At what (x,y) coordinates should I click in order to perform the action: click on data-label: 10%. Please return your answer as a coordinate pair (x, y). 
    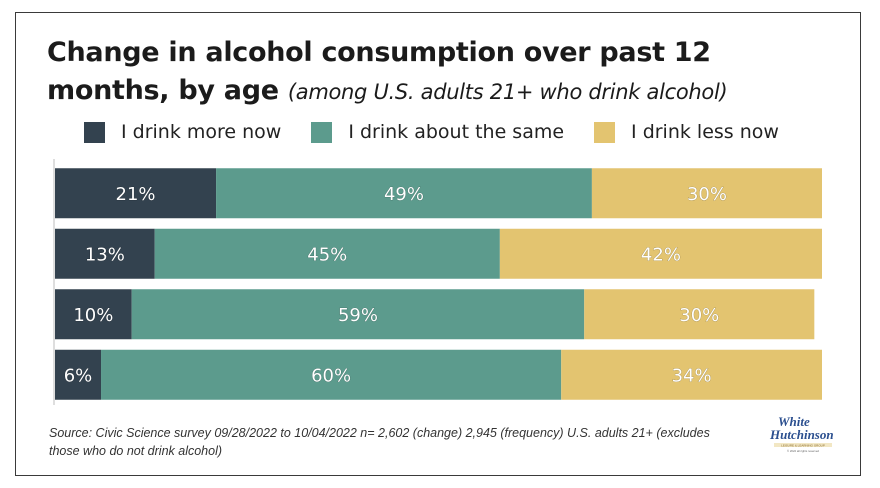
    Looking at the image, I should click on (93, 315).